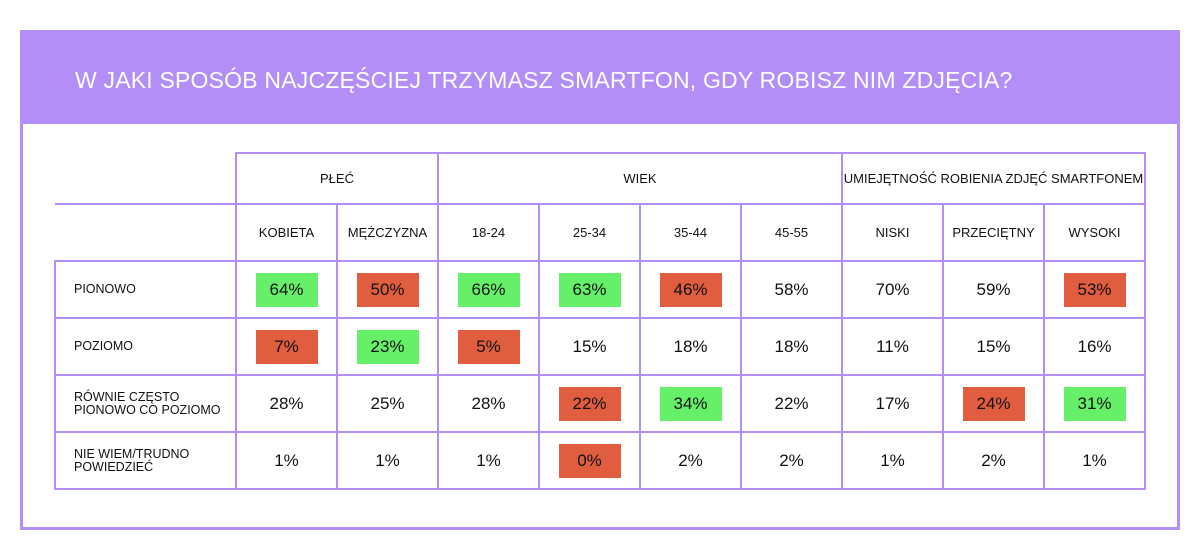 This screenshot has width=1200, height=560. Describe the element at coordinates (892, 232) in the screenshot. I see `column-header-niski: NISKI` at that location.